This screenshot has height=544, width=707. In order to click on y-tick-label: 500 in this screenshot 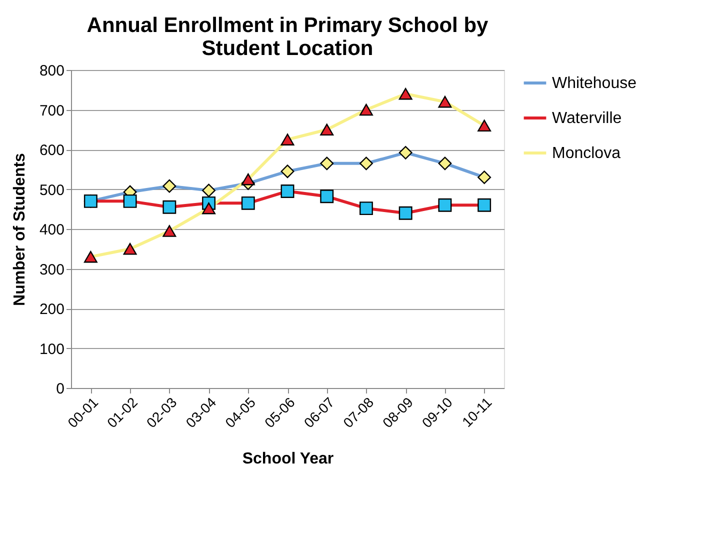, I will do `click(51, 190)`.